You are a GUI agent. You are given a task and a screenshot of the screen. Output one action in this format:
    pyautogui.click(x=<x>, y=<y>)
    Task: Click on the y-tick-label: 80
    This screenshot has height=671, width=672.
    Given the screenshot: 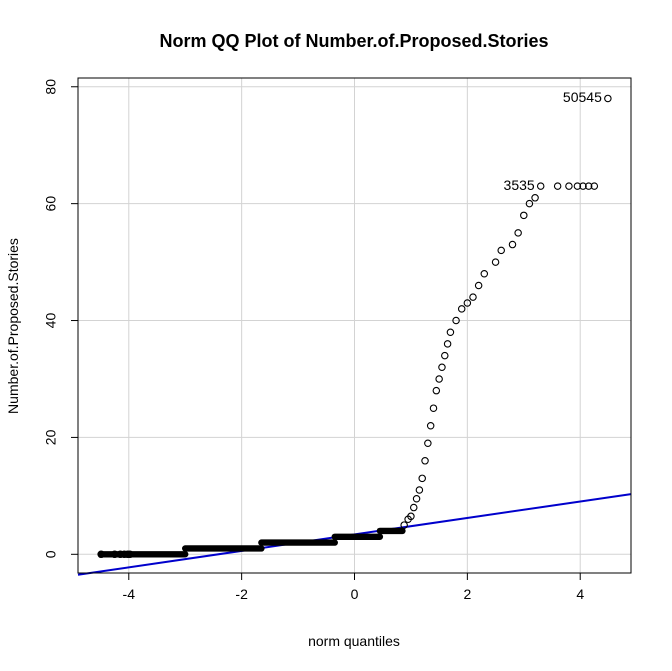 What is the action you would take?
    pyautogui.click(x=51, y=87)
    